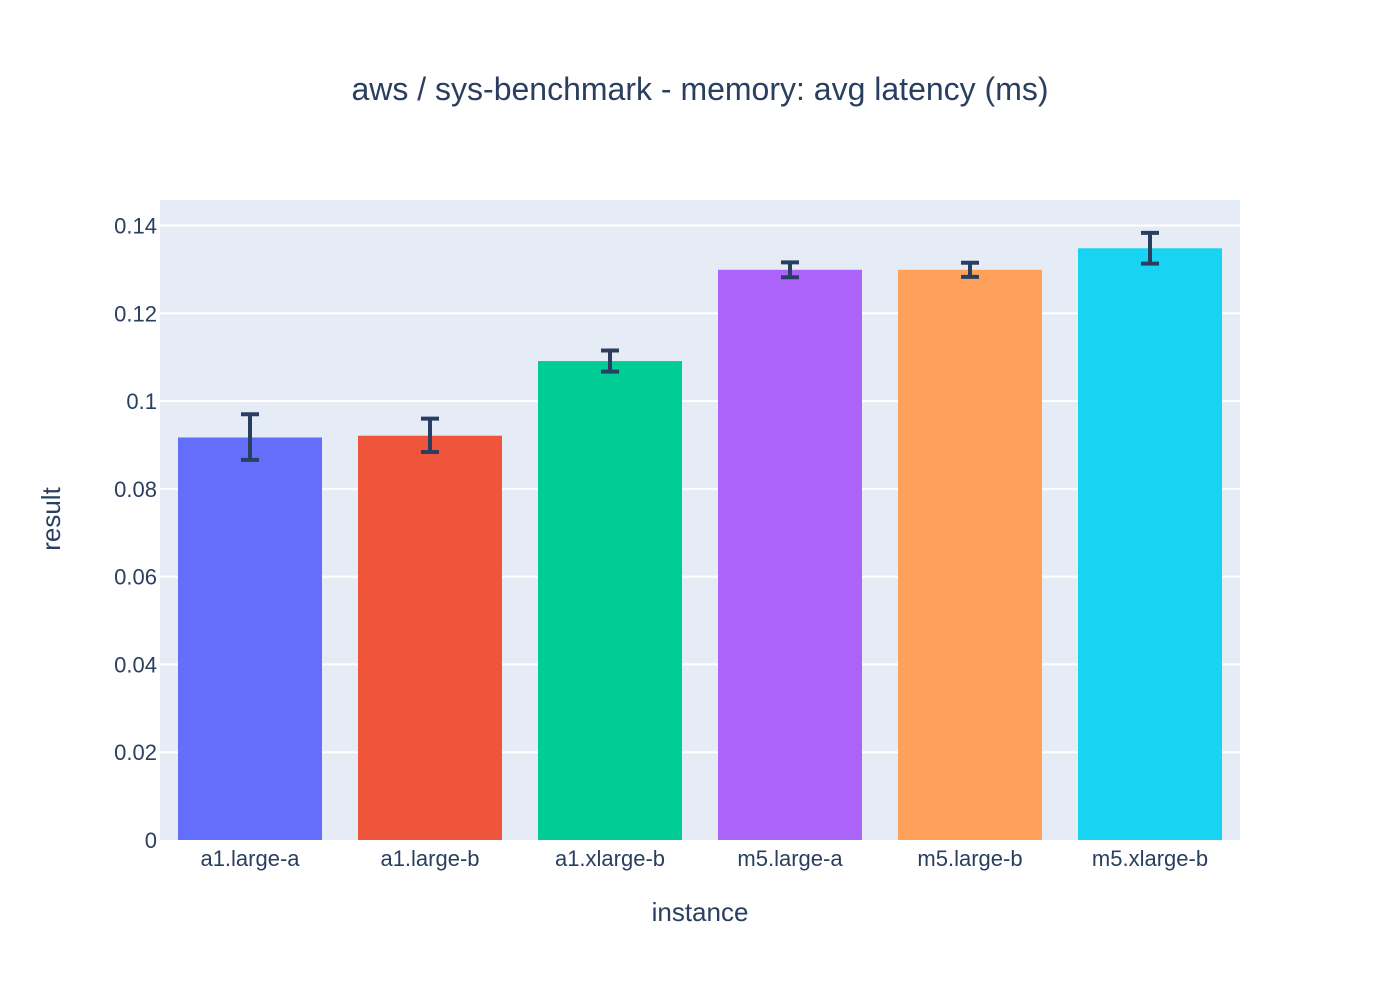 This screenshot has width=1400, height=1005. Describe the element at coordinates (970, 554) in the screenshot. I see `bar-m5.large-b` at that location.